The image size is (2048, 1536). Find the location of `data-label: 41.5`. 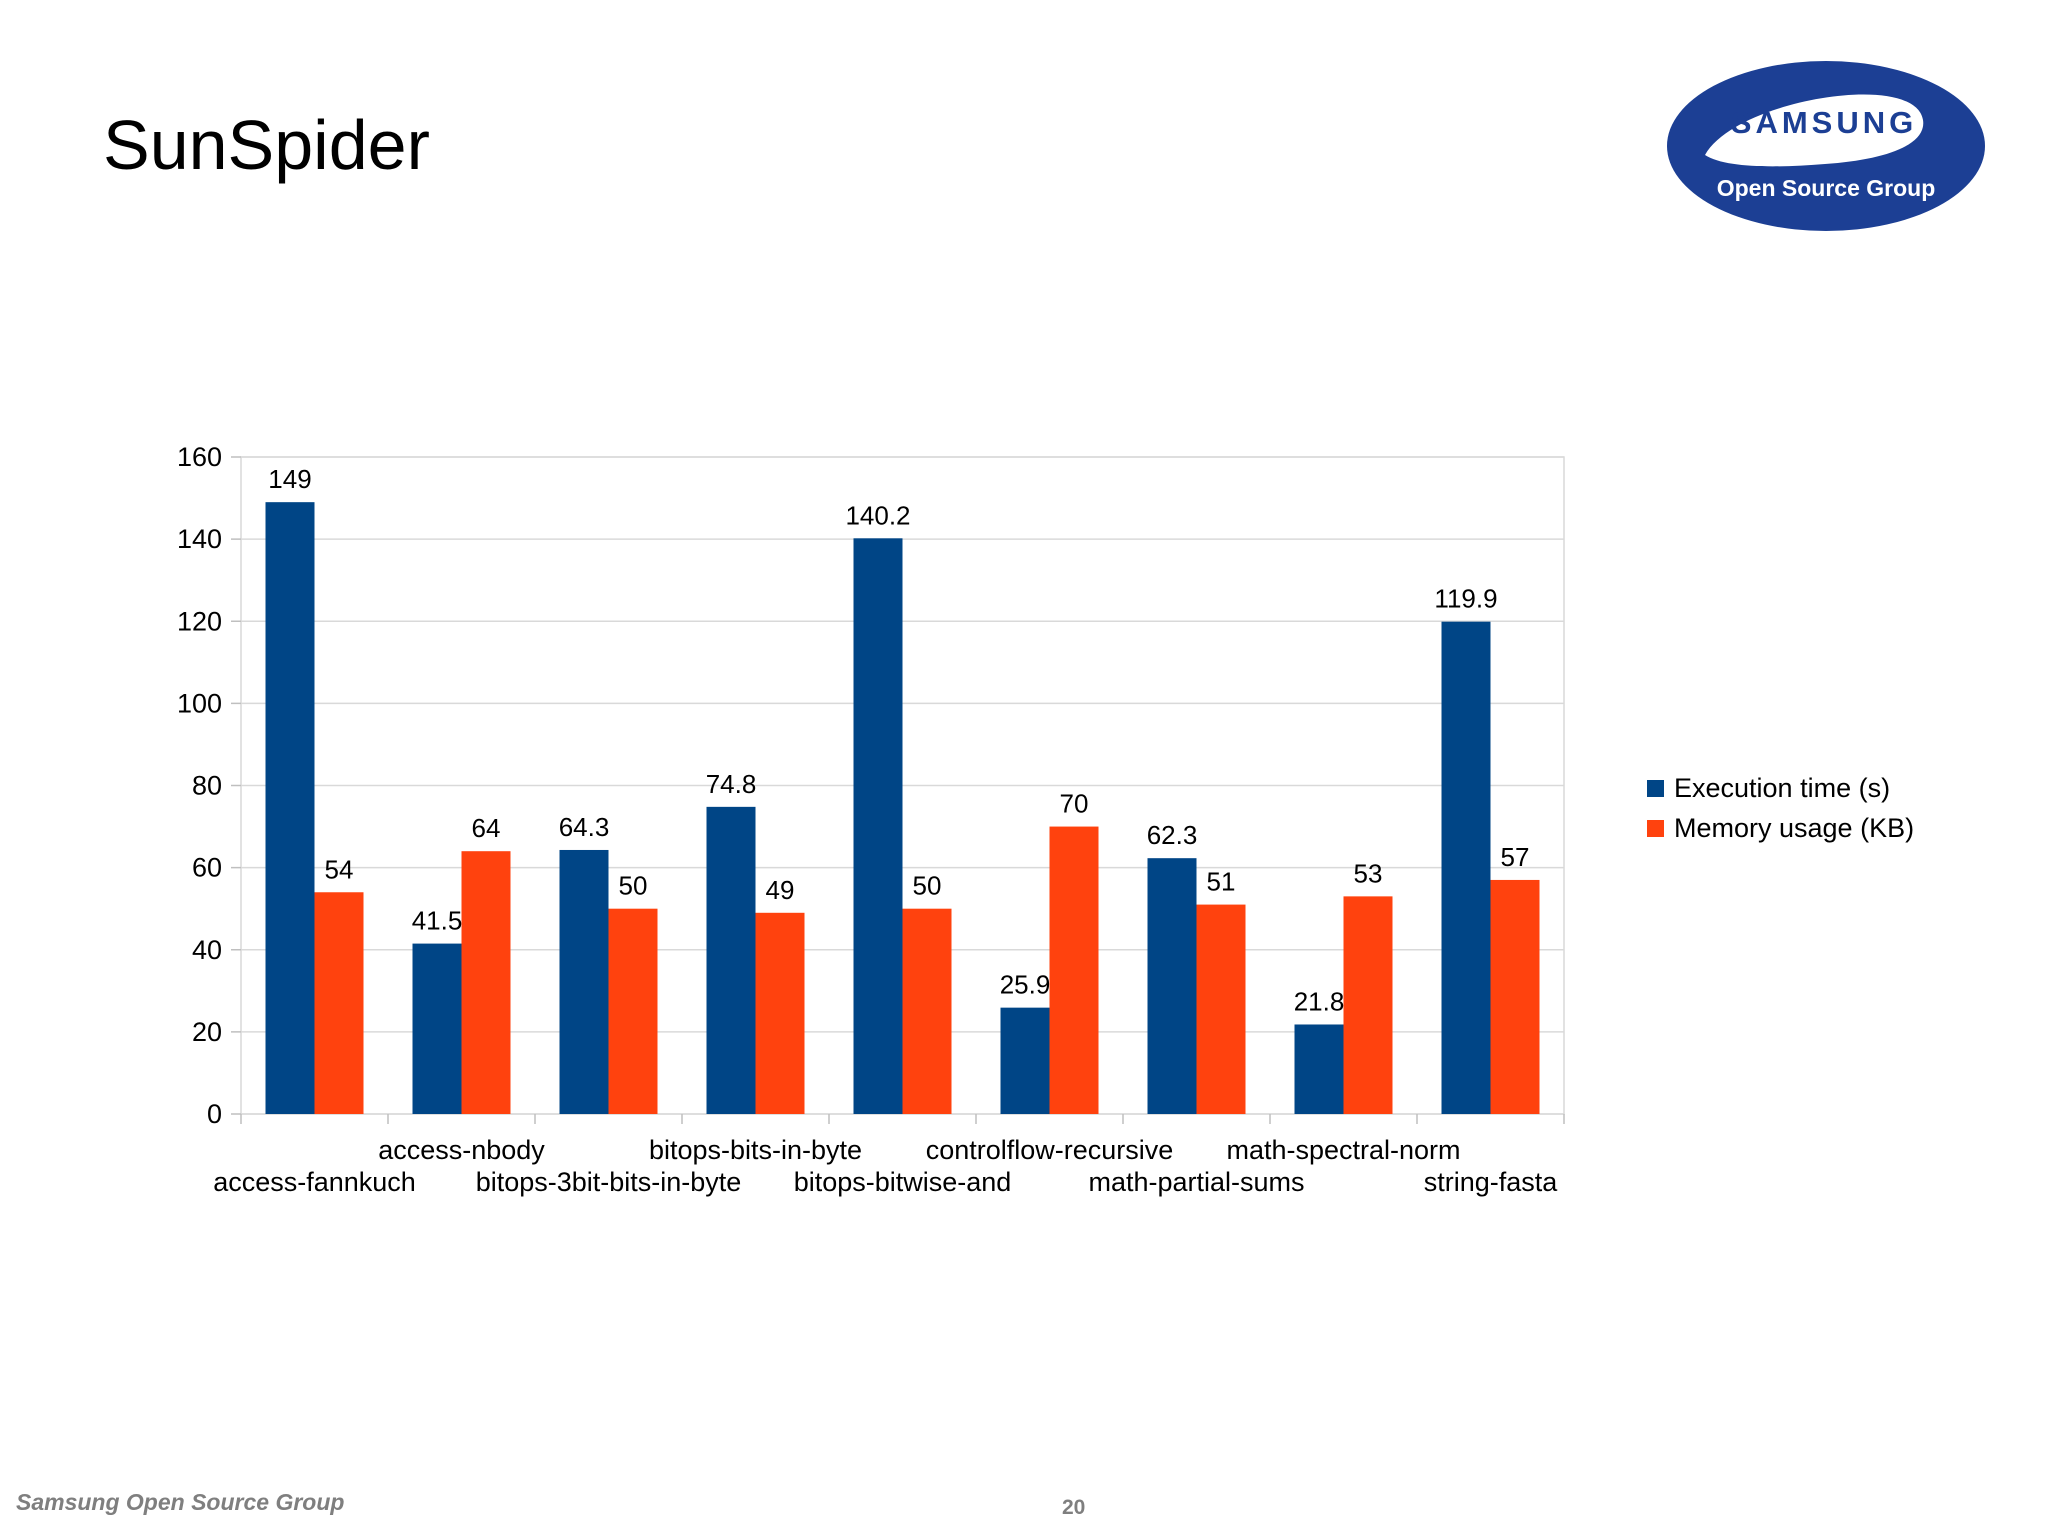

data-label: 41.5 is located at coordinates (437, 921).